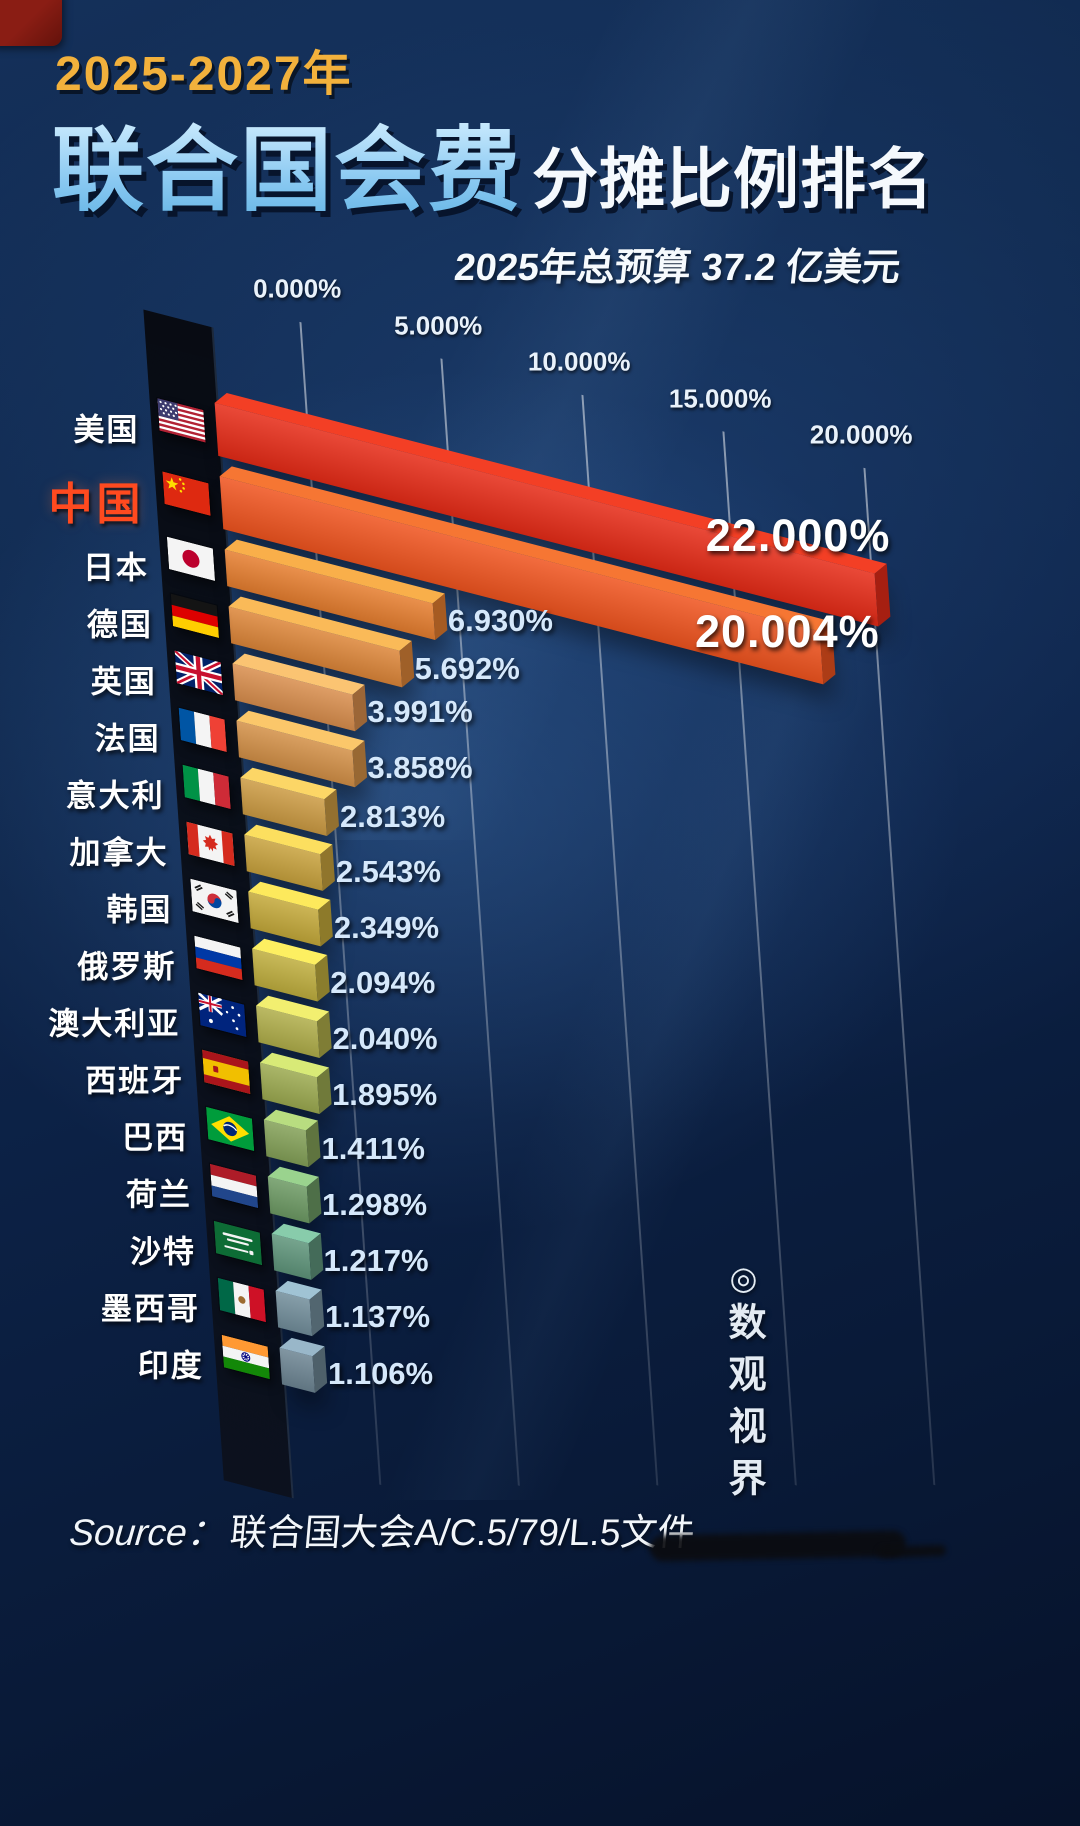  Describe the element at coordinates (127, 739) in the screenshot. I see `category-label: 法国` at that location.